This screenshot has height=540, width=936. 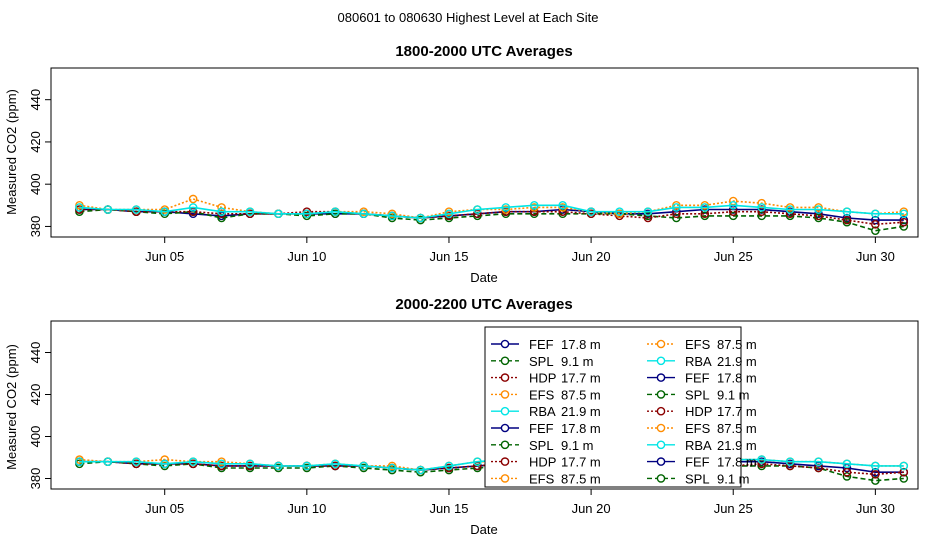 I want to click on y-axis-label: Measured CO2 (ppm), so click(x=11, y=152).